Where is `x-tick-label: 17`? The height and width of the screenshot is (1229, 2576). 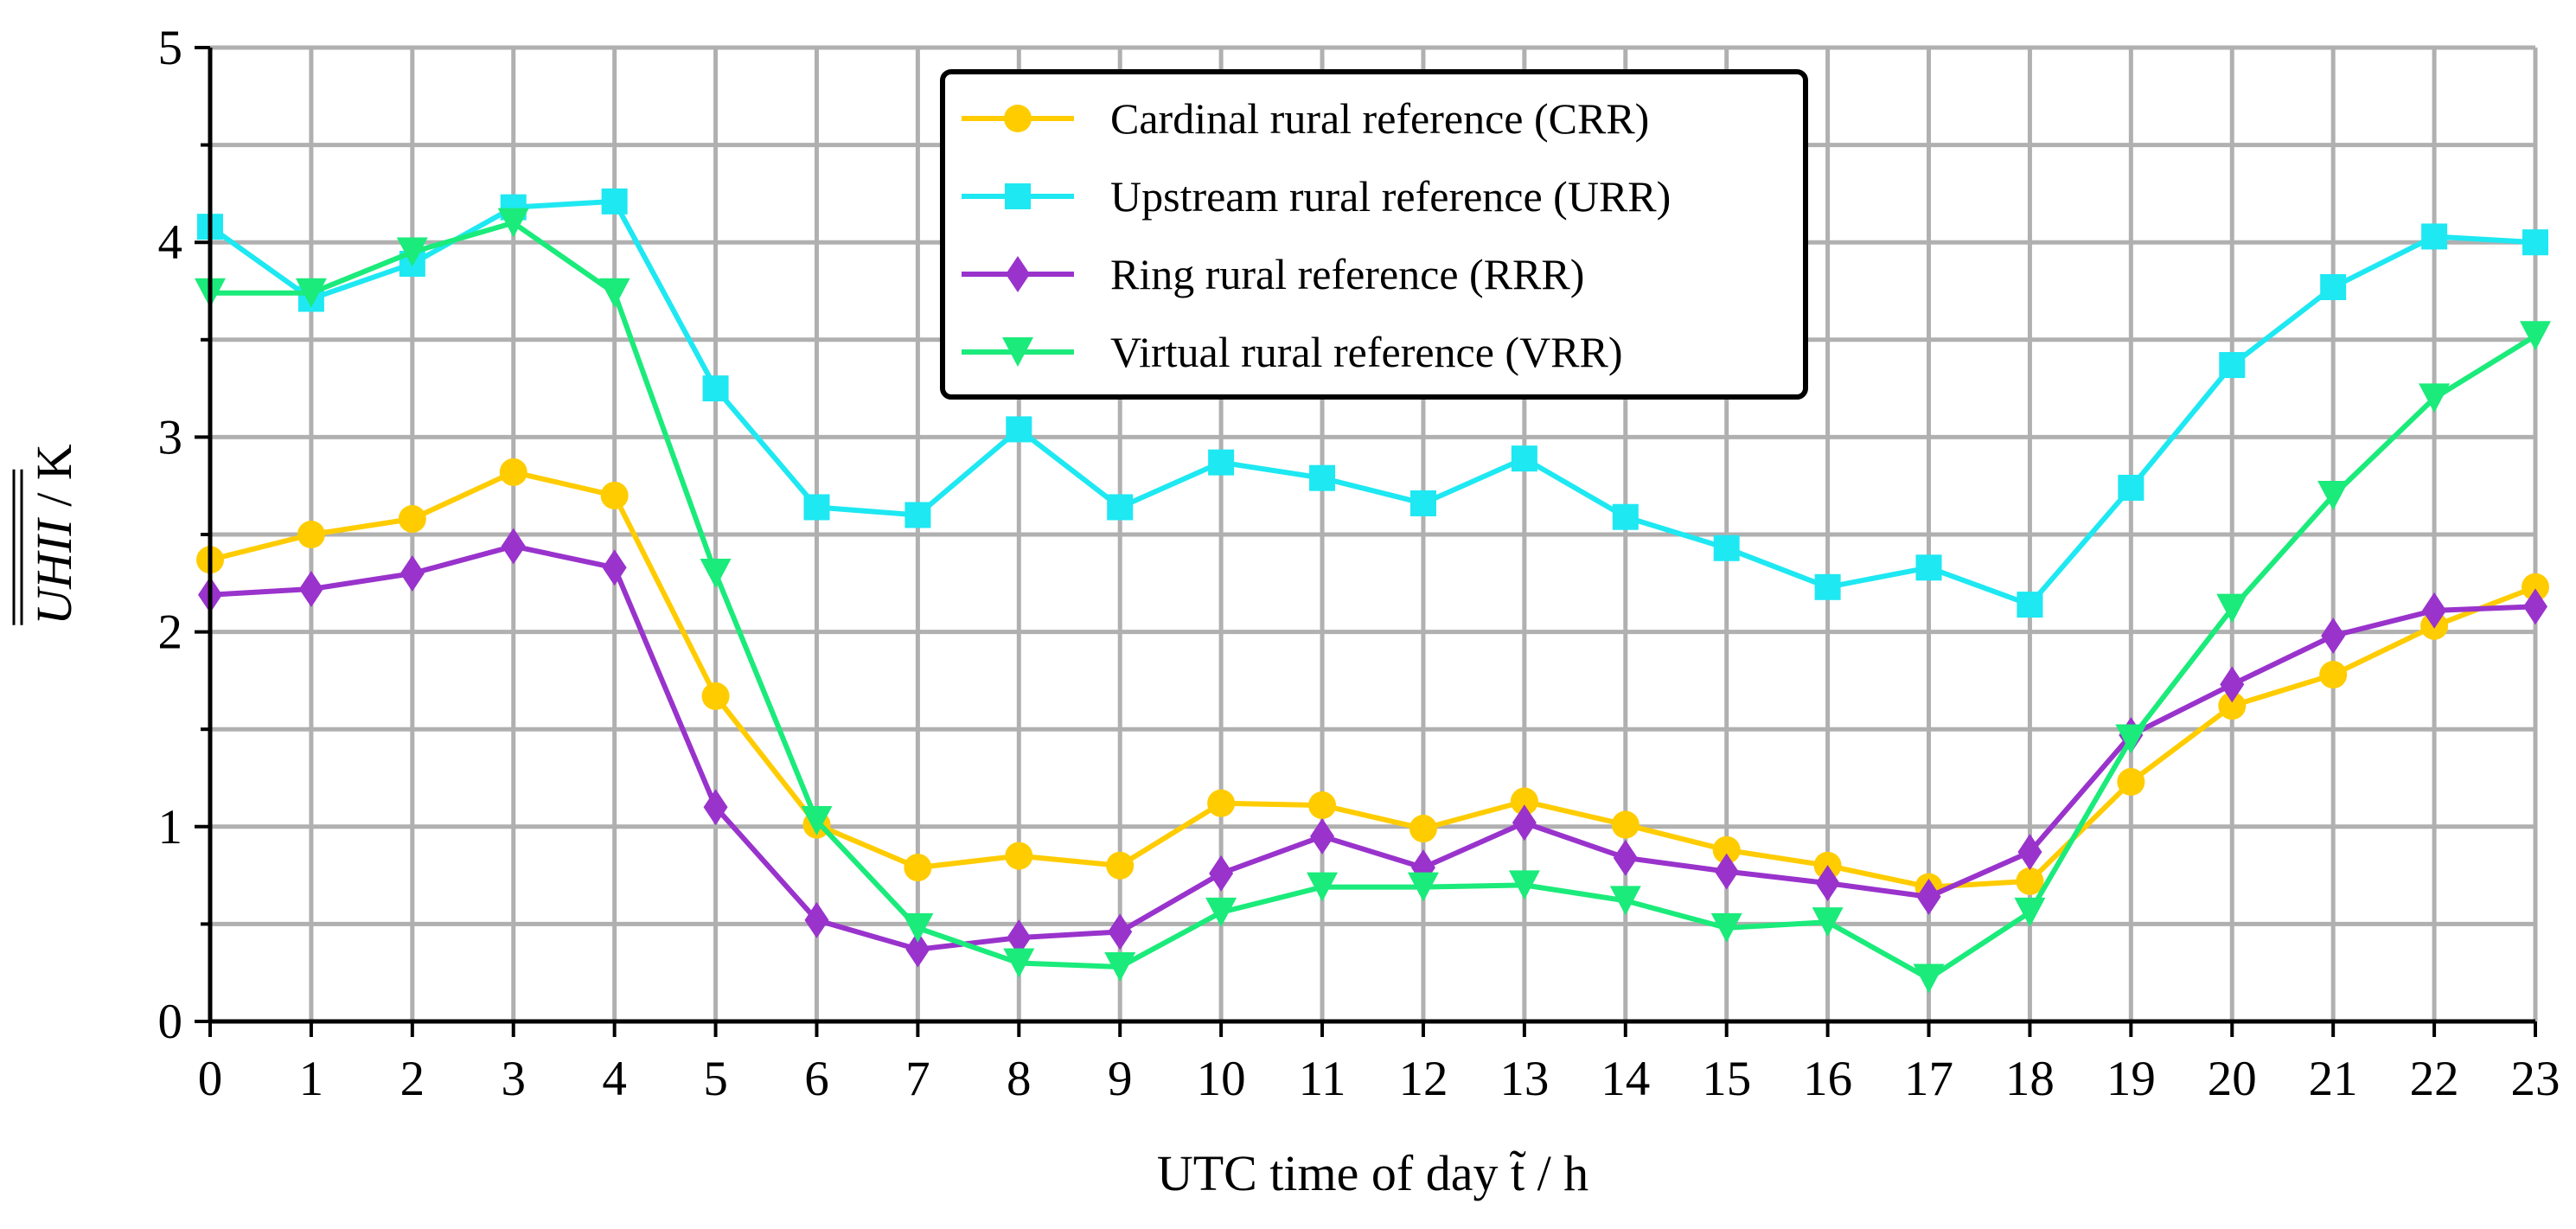
x-tick-label: 17 is located at coordinates (1929, 1079).